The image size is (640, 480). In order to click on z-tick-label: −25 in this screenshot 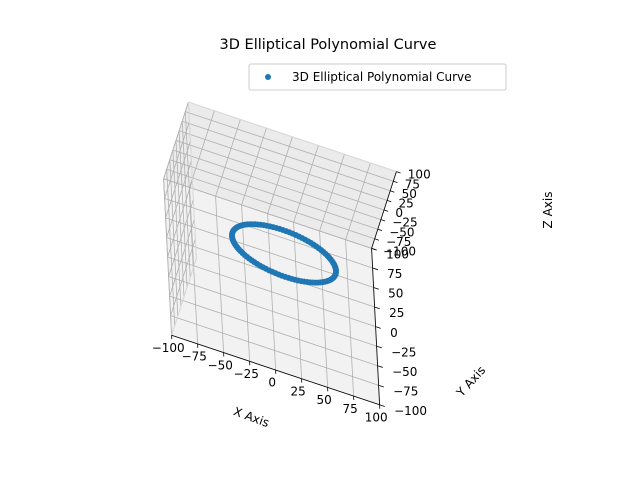, I will do `click(404, 223)`.